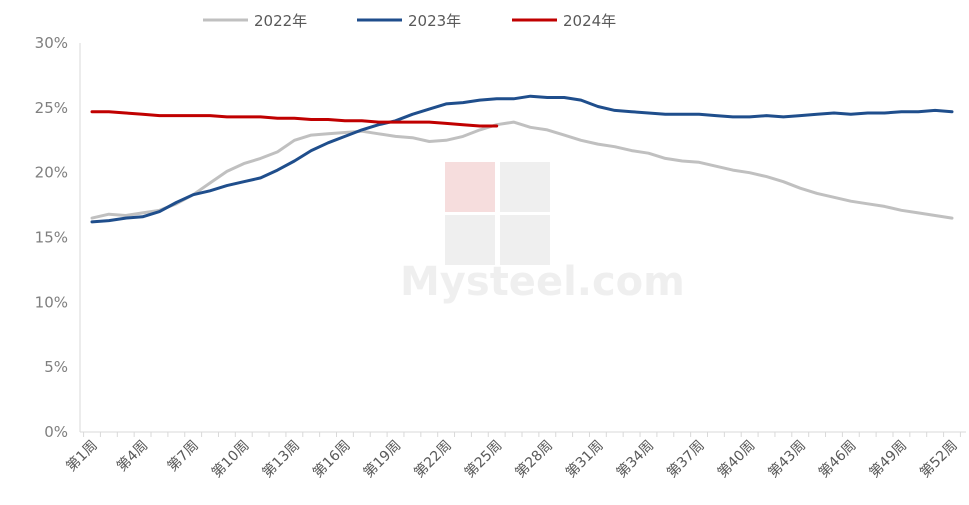  I want to click on x-tick-label: 第46周, so click(837, 459).